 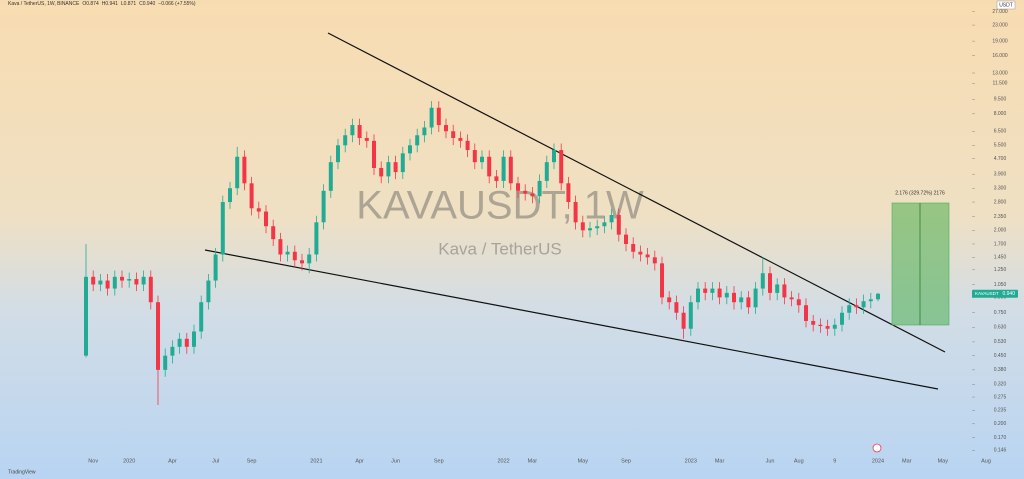 I want to click on y-tick-label: 8.000, so click(x=1000, y=114).